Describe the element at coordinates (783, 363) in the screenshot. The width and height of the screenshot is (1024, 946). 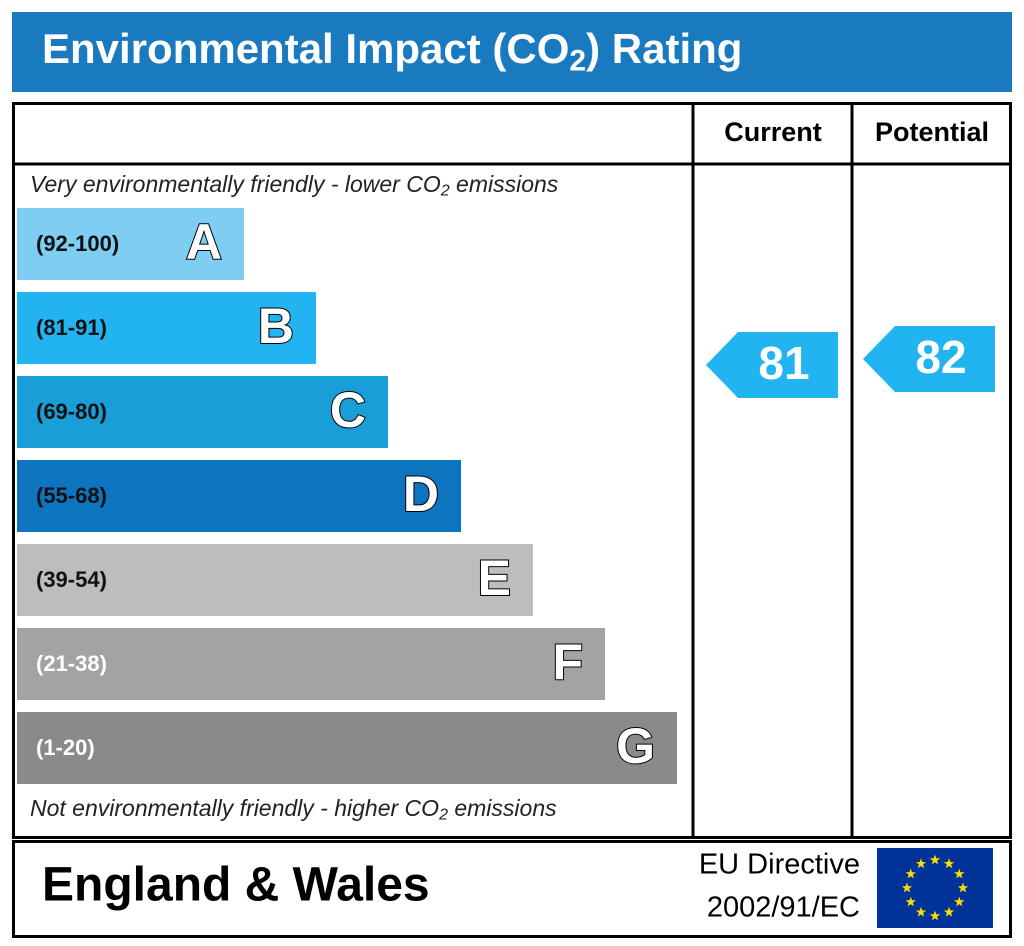
I see `rating-value: 81` at that location.